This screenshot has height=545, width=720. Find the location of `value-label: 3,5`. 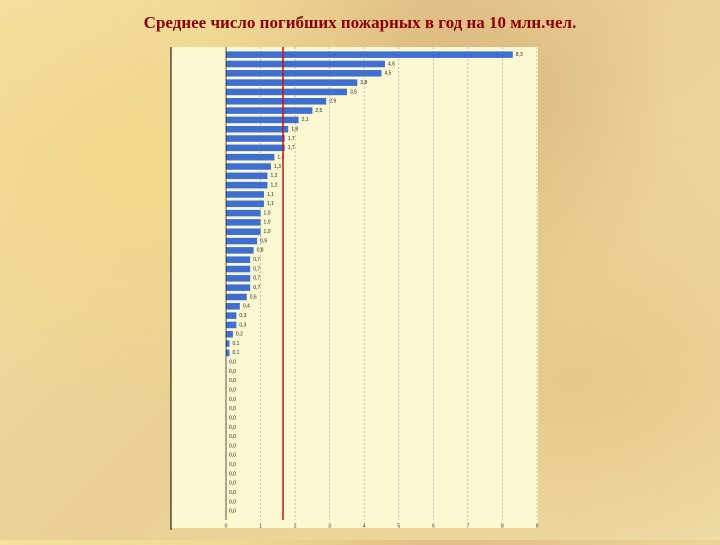

value-label: 3,5 is located at coordinates (353, 92).